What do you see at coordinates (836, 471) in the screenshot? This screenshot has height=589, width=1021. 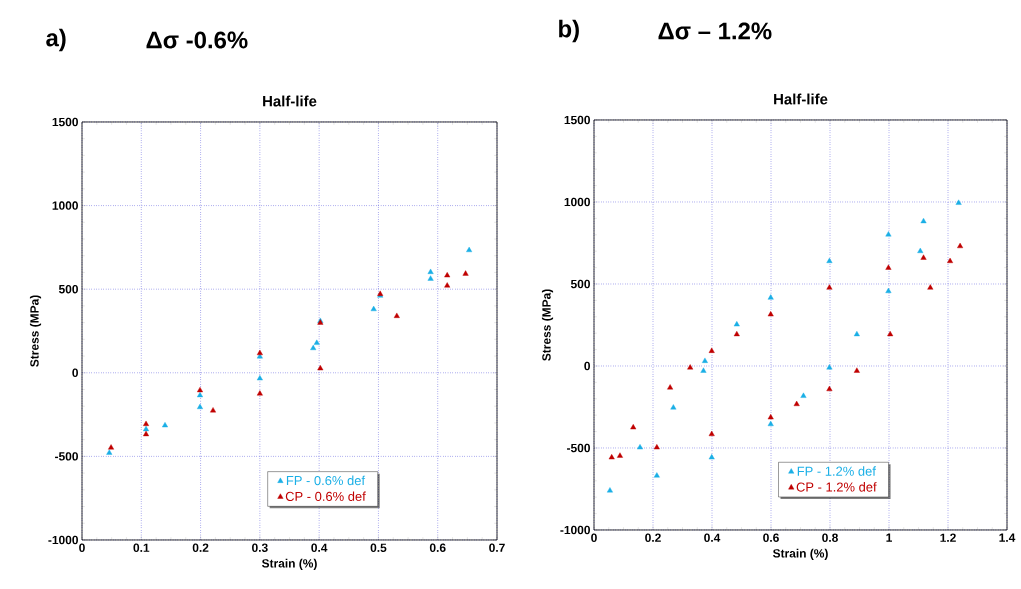 I see `legend-label: FP - 1.2% def` at bounding box center [836, 471].